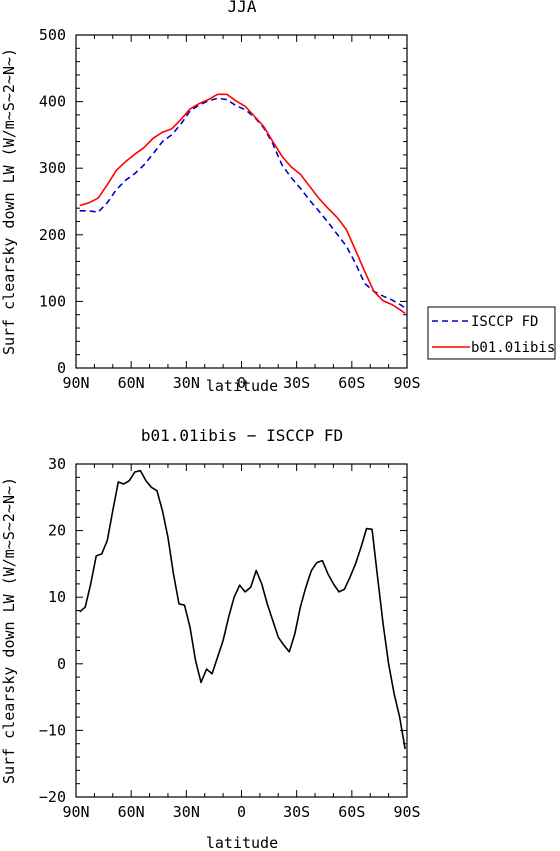 The image size is (560, 851). I want to click on legend-label-isccp-fd: ISCCP FD, so click(504, 322).